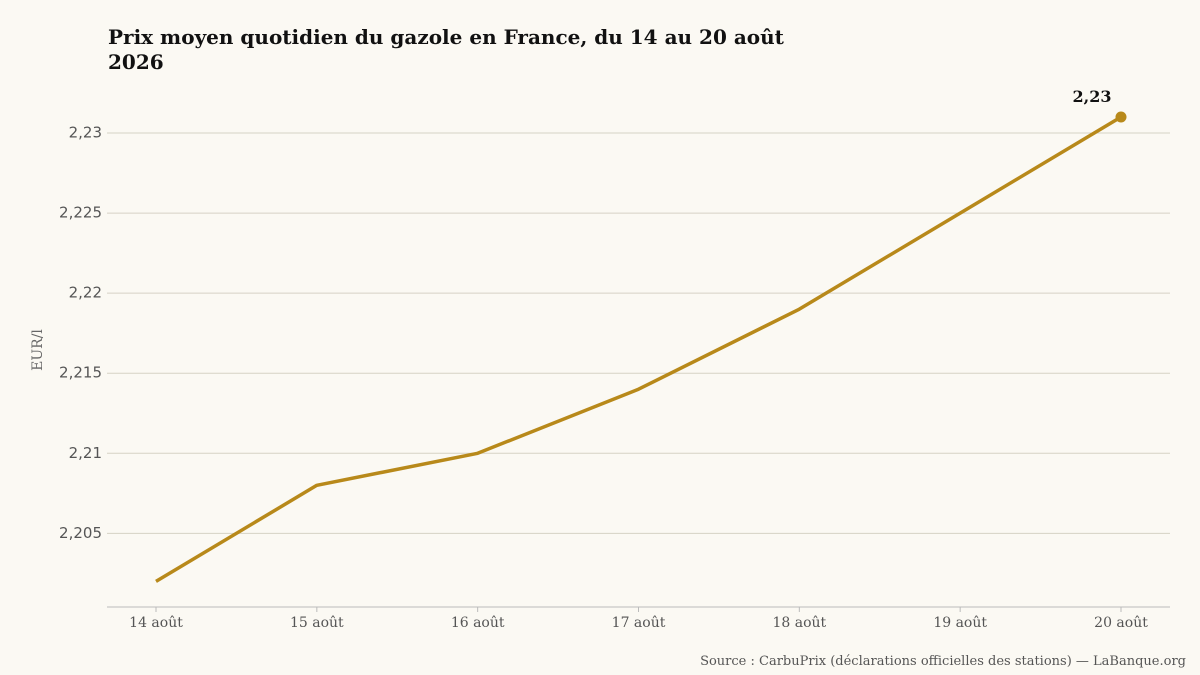 The height and width of the screenshot is (675, 1200). What do you see at coordinates (80, 533) in the screenshot?
I see `y-tick-label: 2,205` at bounding box center [80, 533].